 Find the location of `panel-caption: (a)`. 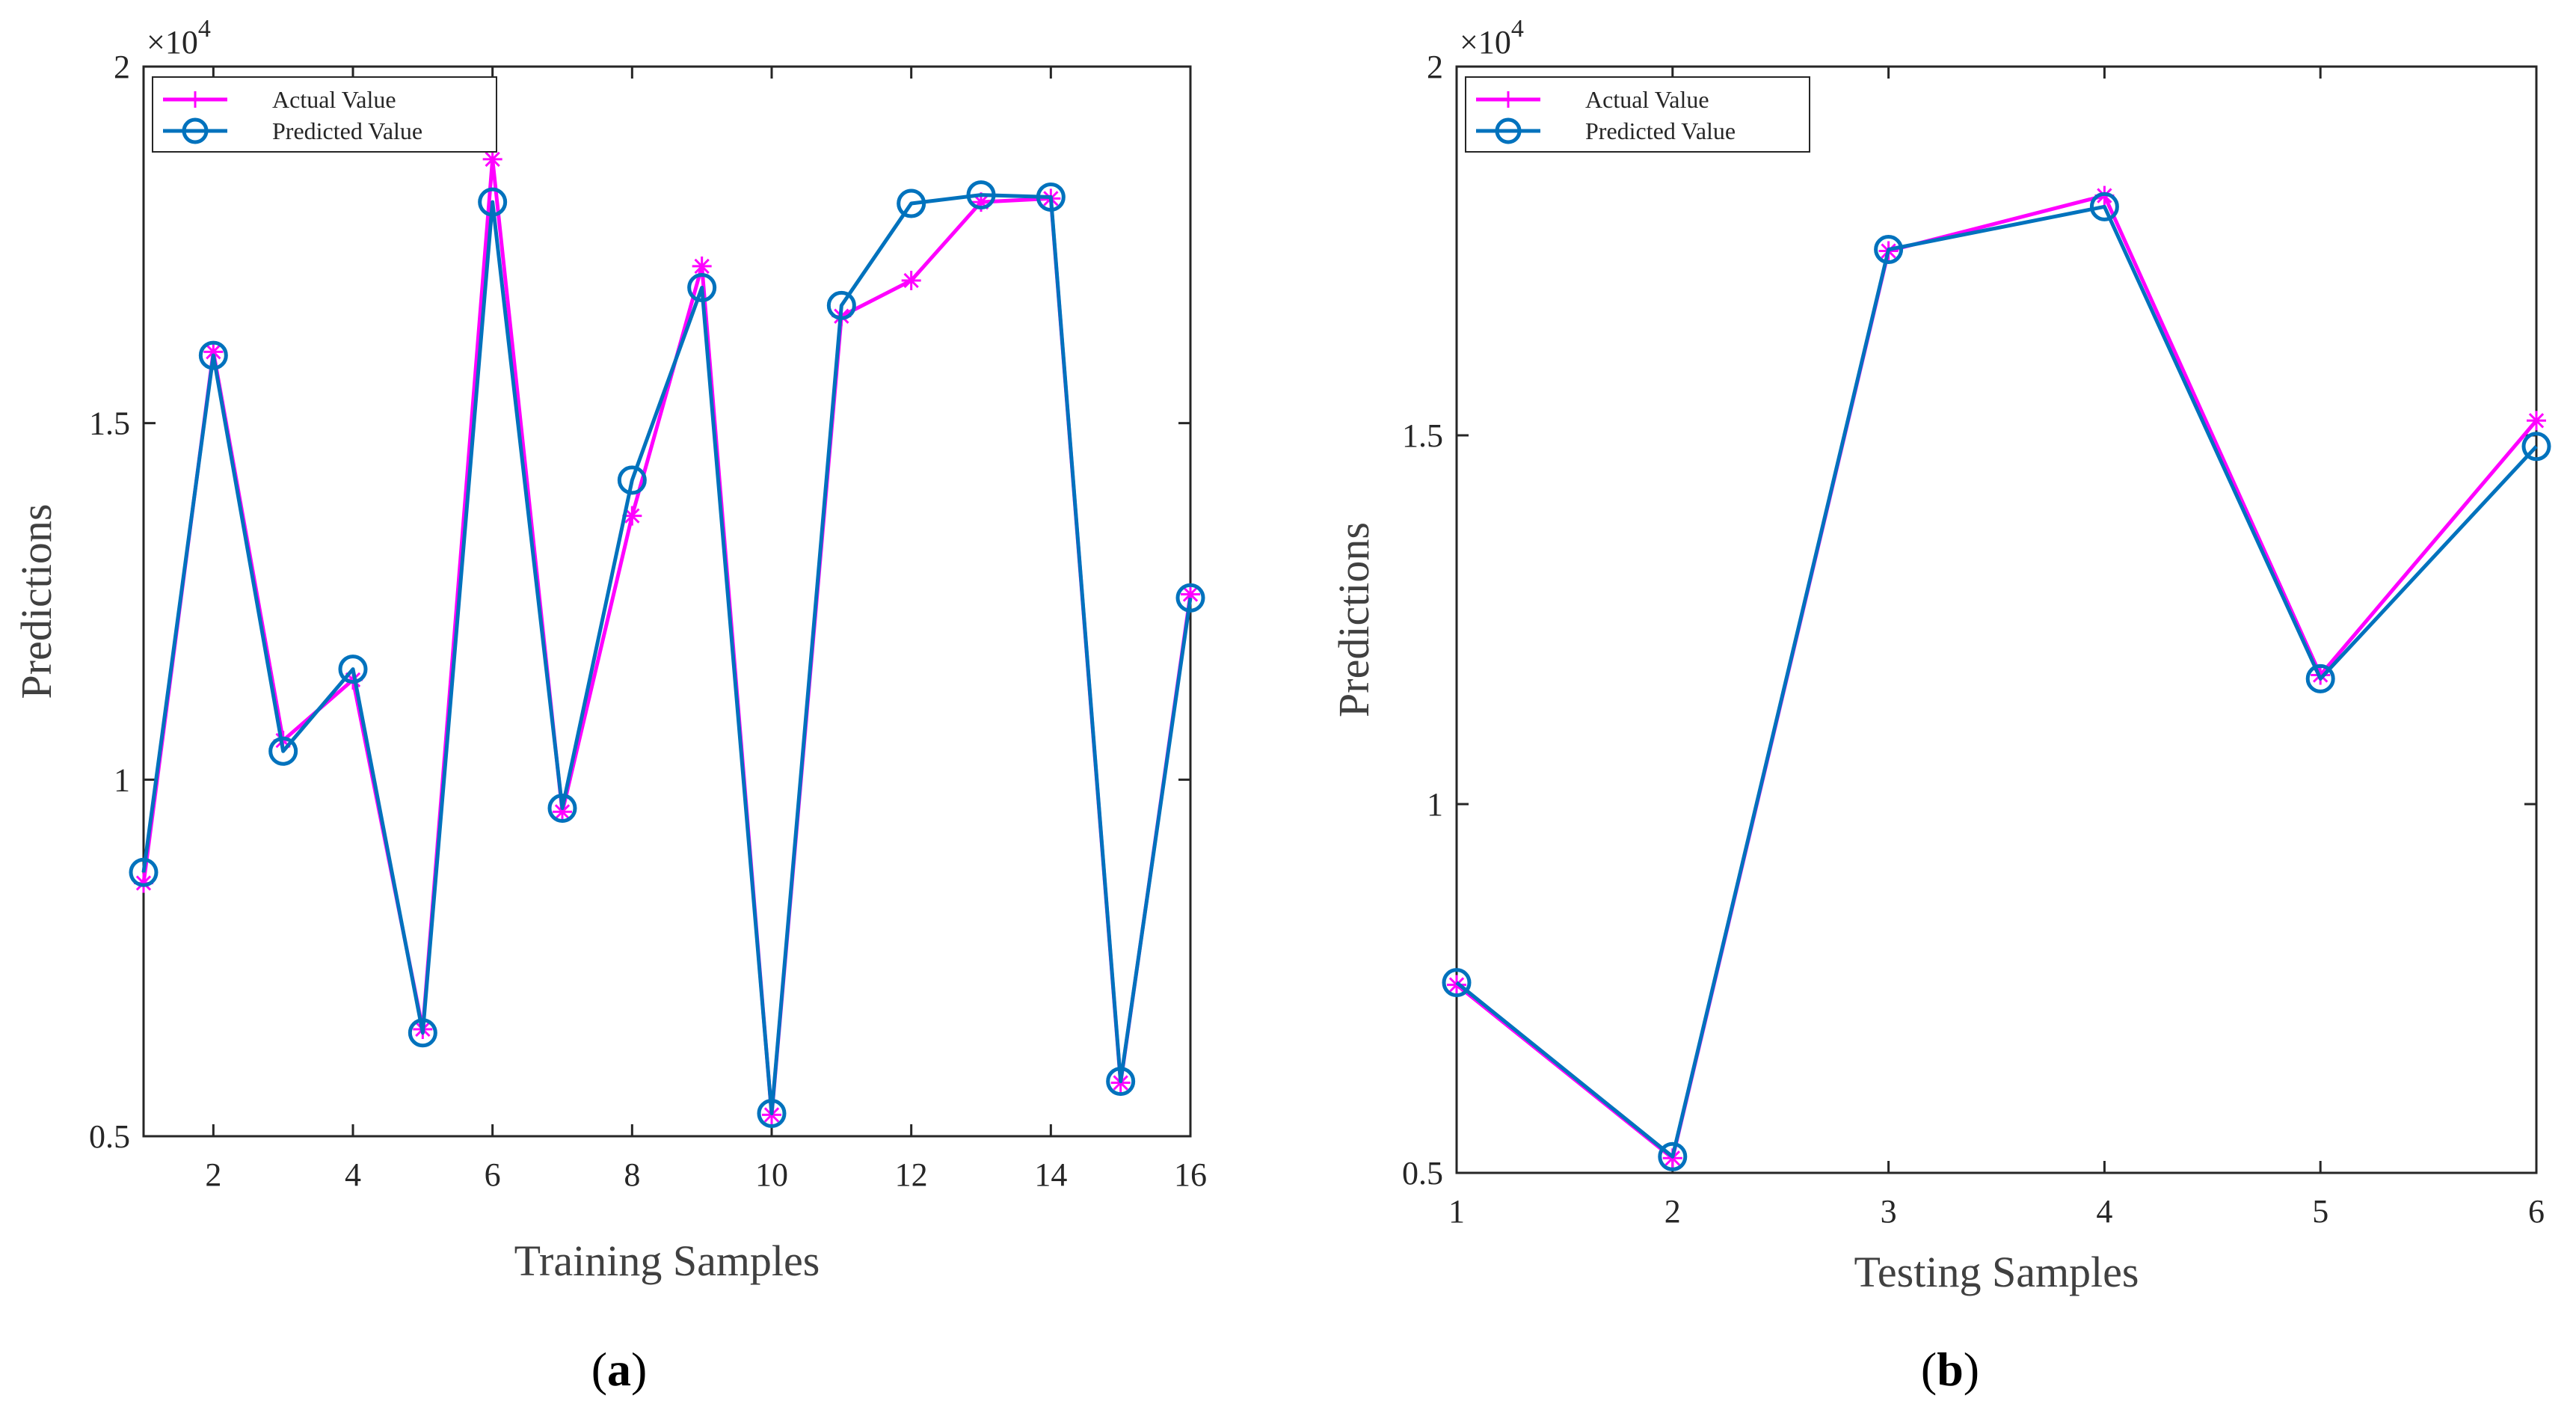

panel-caption: (a) is located at coordinates (619, 1369).